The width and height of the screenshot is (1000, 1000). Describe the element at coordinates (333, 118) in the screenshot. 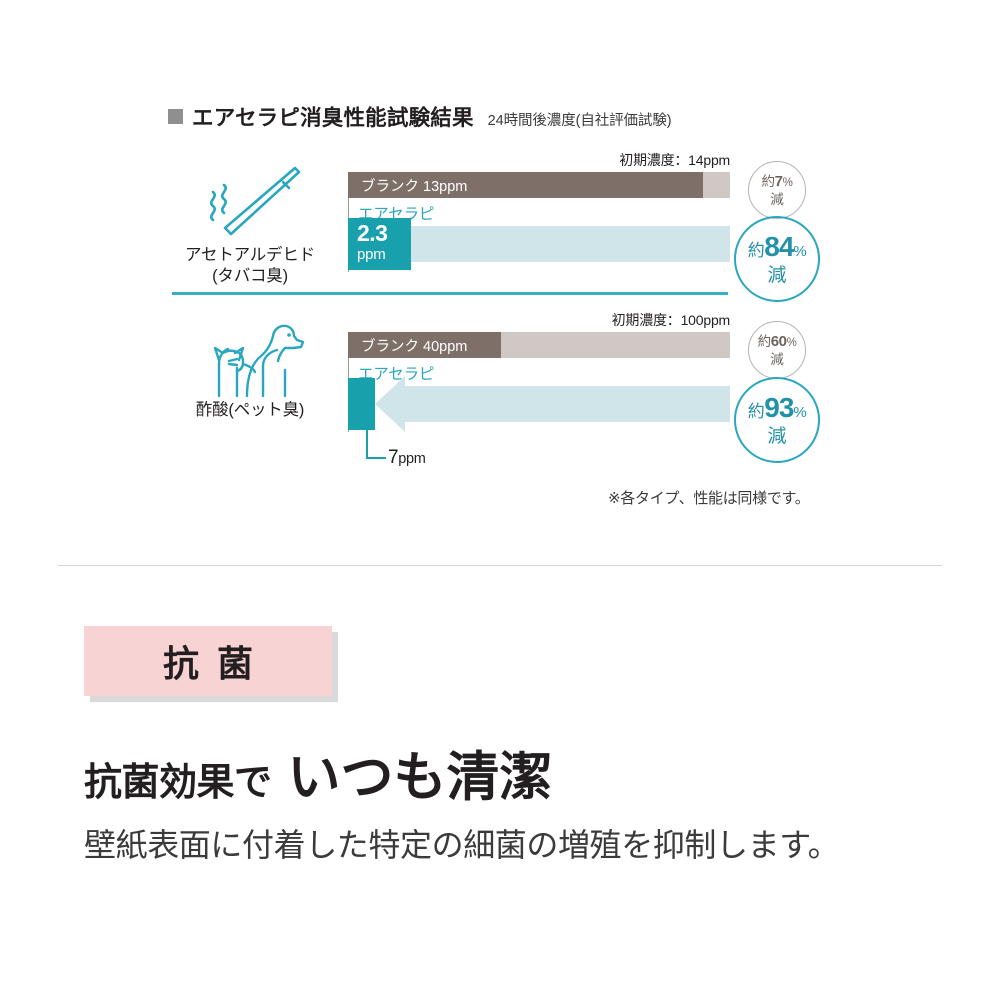

I see `chart-title-main: エアセラピ消臭性能試験結果` at that location.